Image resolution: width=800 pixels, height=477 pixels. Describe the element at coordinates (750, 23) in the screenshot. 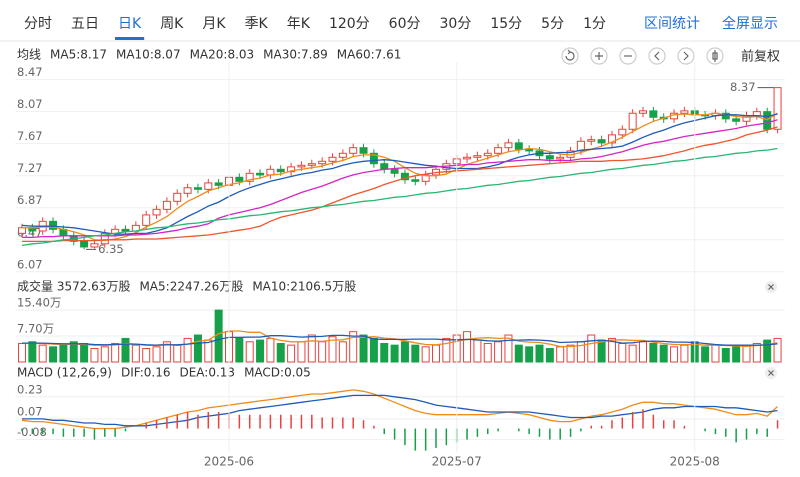

I see `toolbar-action: 全屏显示` at that location.